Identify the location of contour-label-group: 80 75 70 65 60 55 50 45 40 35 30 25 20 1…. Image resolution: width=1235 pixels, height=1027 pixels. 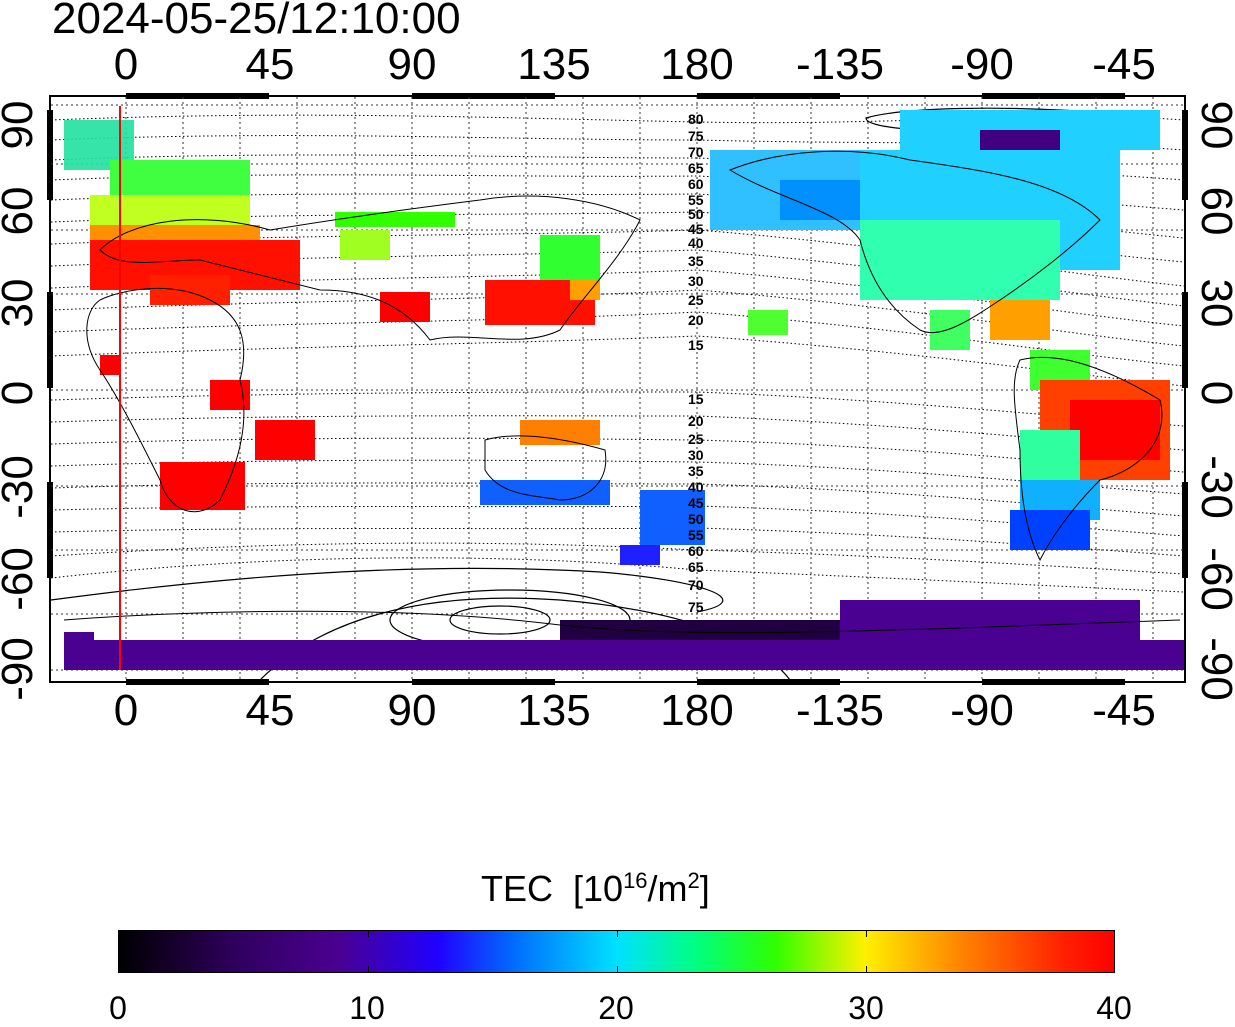
(696, 363).